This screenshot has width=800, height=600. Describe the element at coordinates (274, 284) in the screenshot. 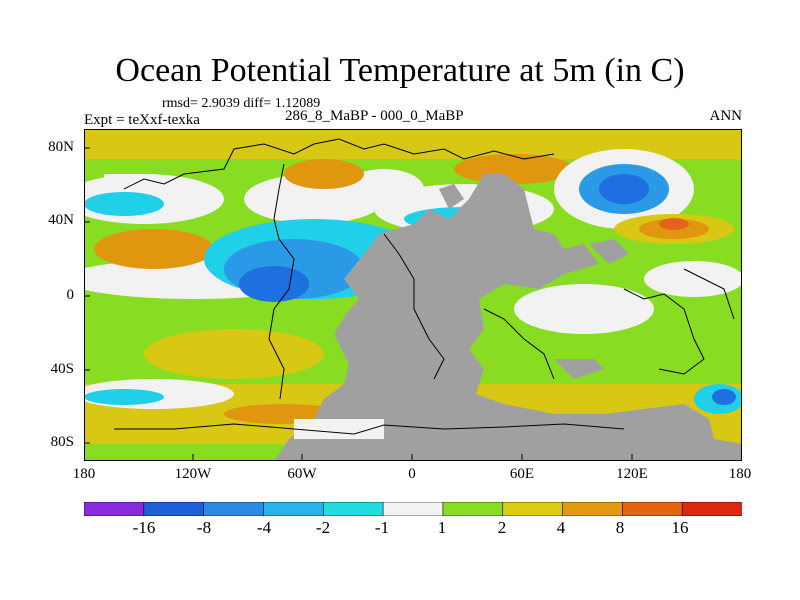

I see `anomaly-east-pacific-blue` at that location.